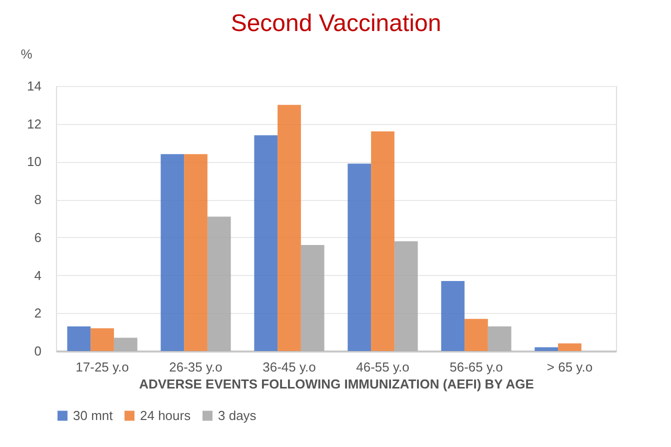  What do you see at coordinates (38, 275) in the screenshot?
I see `y-tick-label: 4` at bounding box center [38, 275].